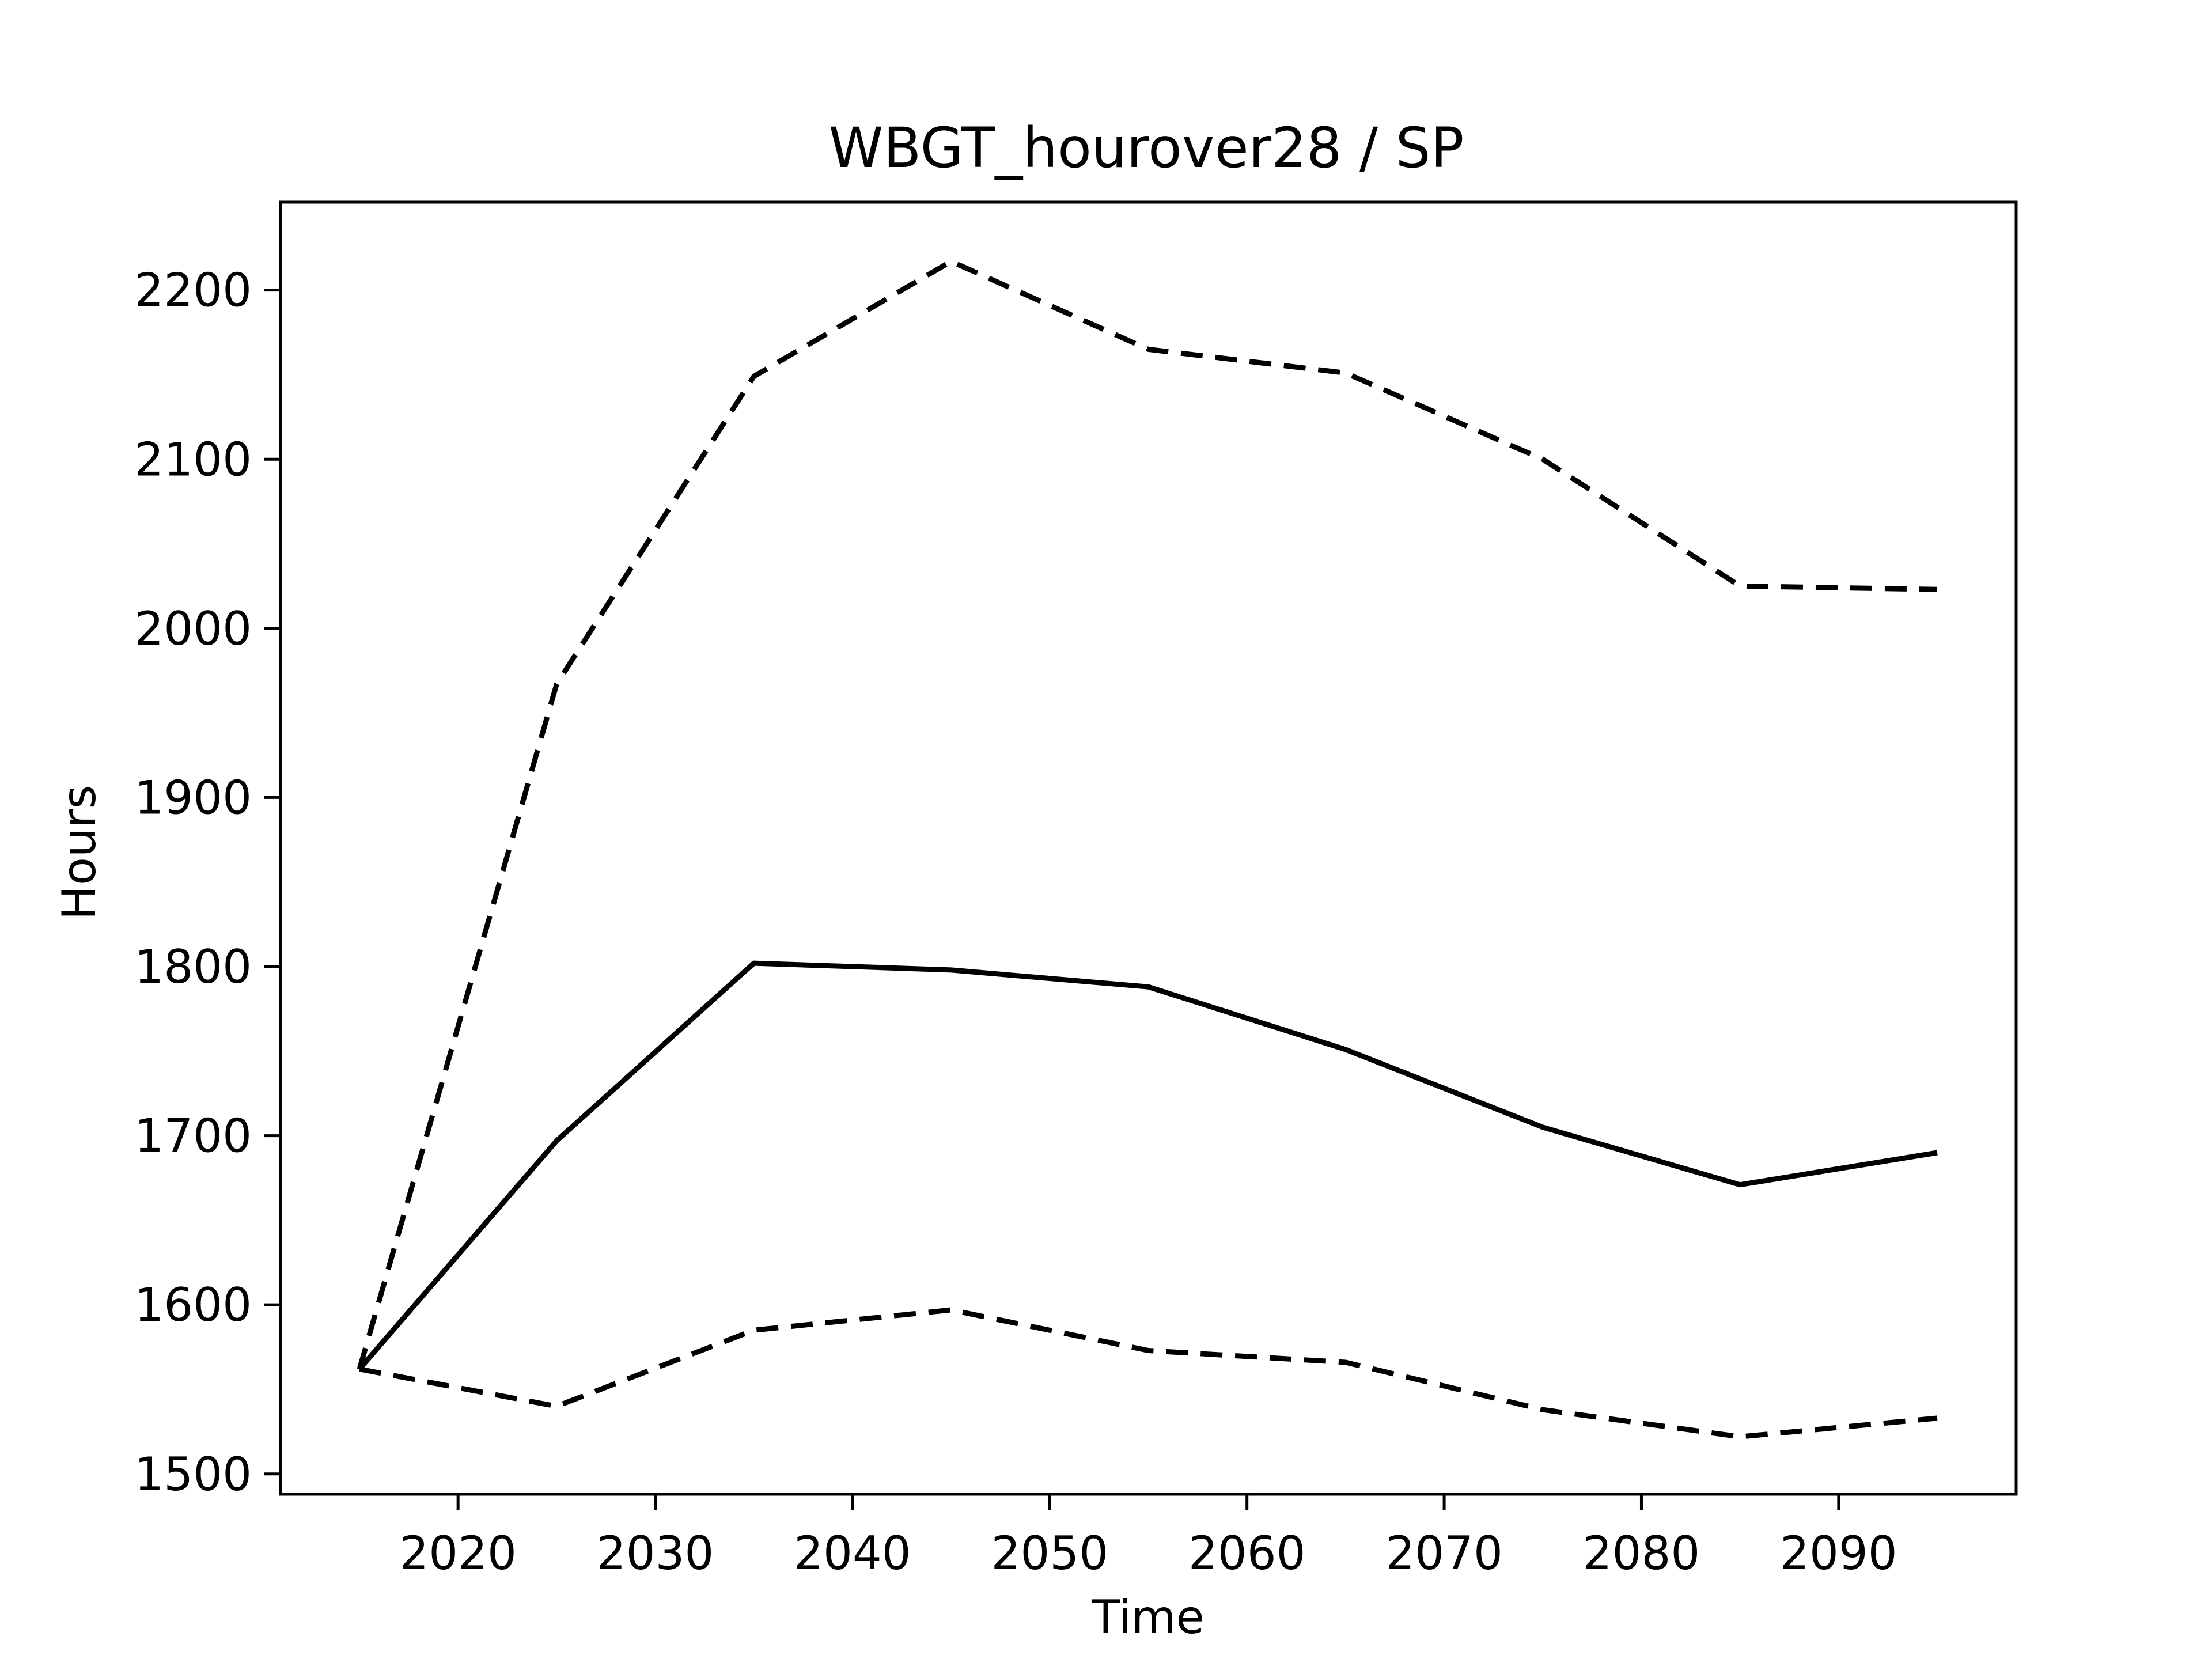 This screenshot has height=1659, width=2212. What do you see at coordinates (1050, 1553) in the screenshot?
I see `x-tick-label: 2050` at bounding box center [1050, 1553].